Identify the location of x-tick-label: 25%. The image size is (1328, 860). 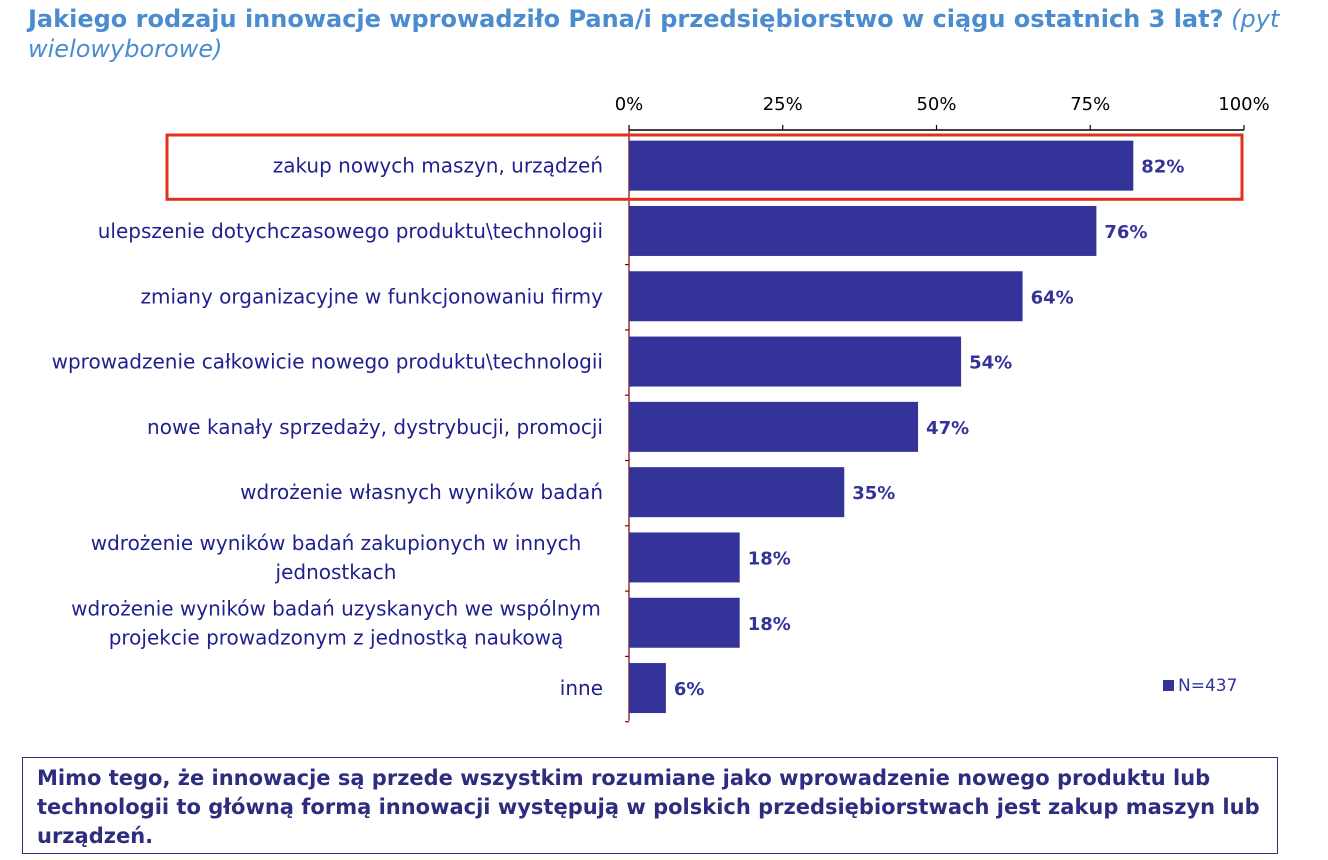
(783, 104).